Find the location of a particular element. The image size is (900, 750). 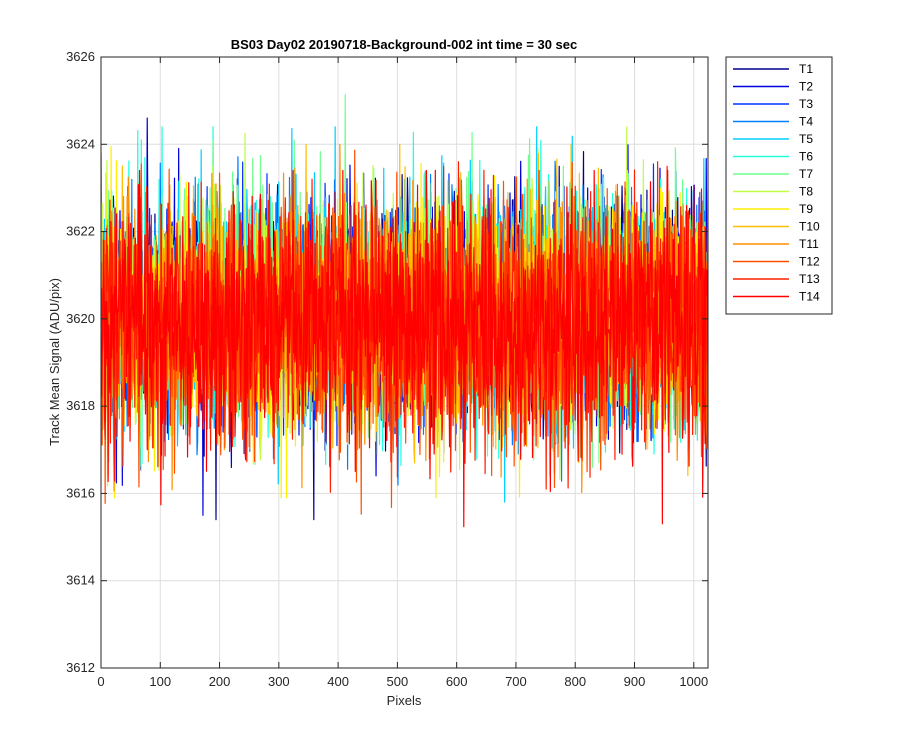

legend-item-t12: T12 is located at coordinates (776, 262).